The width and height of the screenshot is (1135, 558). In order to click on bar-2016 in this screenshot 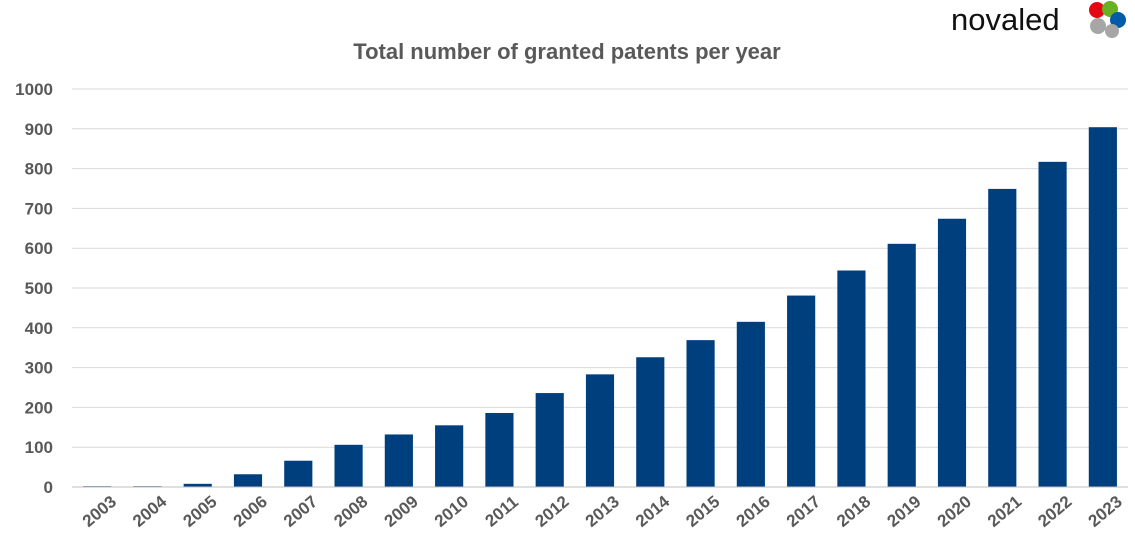, I will do `click(750, 404)`.